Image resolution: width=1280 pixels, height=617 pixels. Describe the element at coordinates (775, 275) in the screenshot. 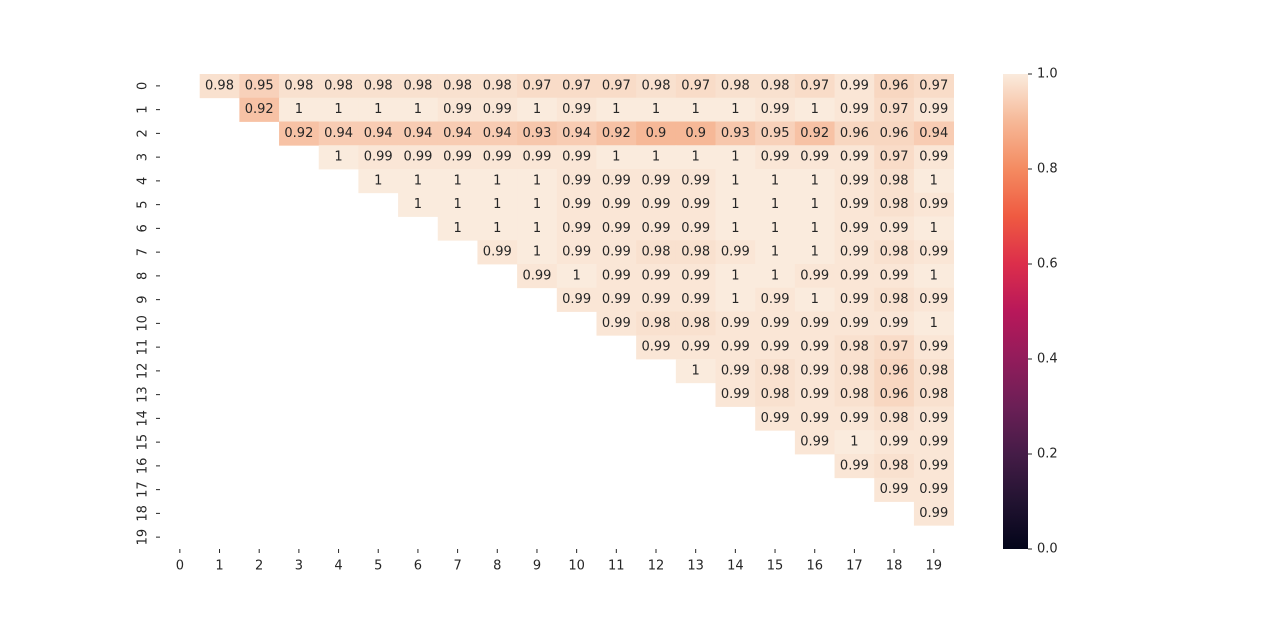

I see `cell-value-8-15: 1` at that location.